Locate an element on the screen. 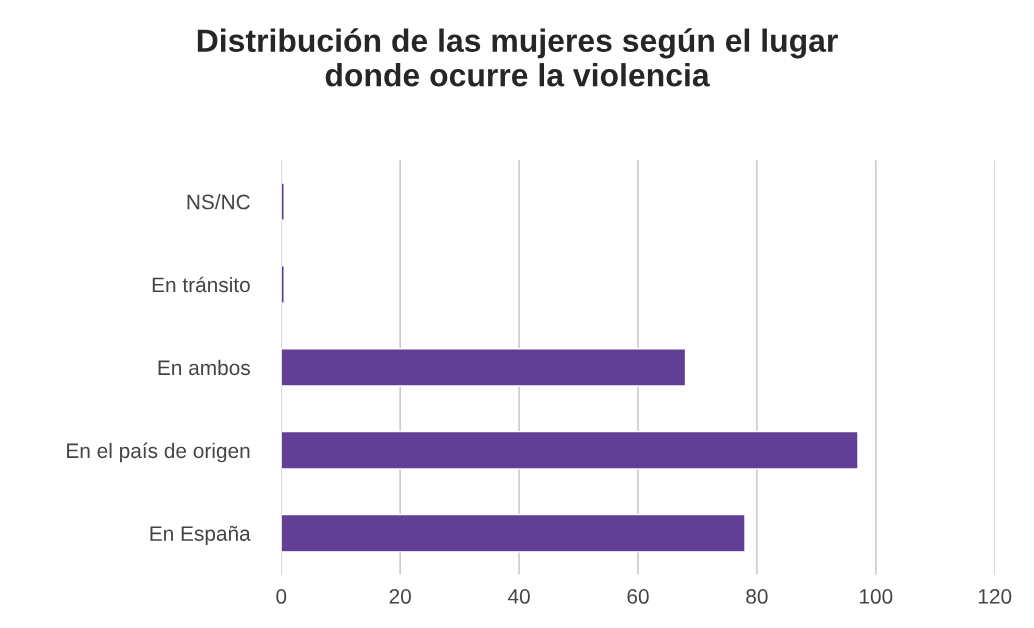  x-tick-label: 0 is located at coordinates (281, 596).